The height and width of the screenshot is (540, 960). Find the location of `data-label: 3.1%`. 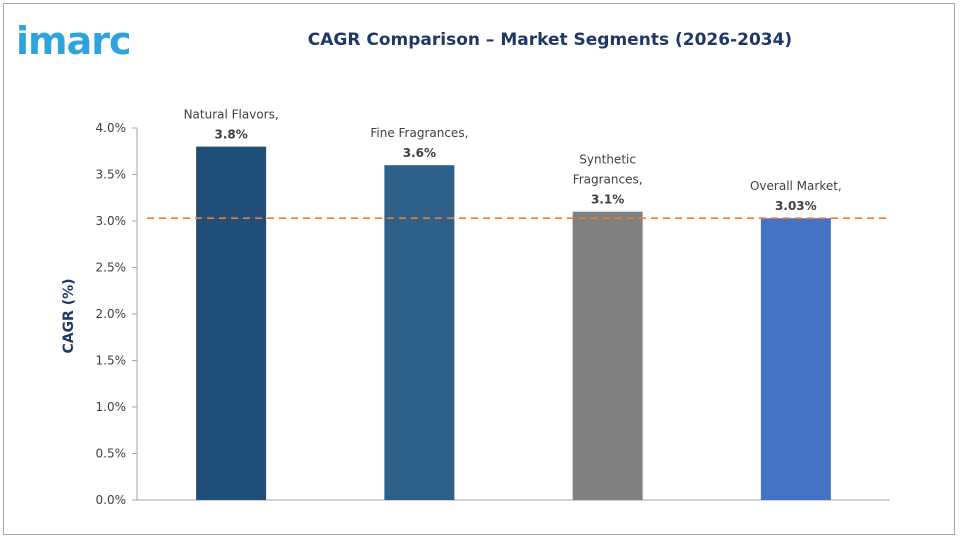

data-label: 3.1% is located at coordinates (607, 200).